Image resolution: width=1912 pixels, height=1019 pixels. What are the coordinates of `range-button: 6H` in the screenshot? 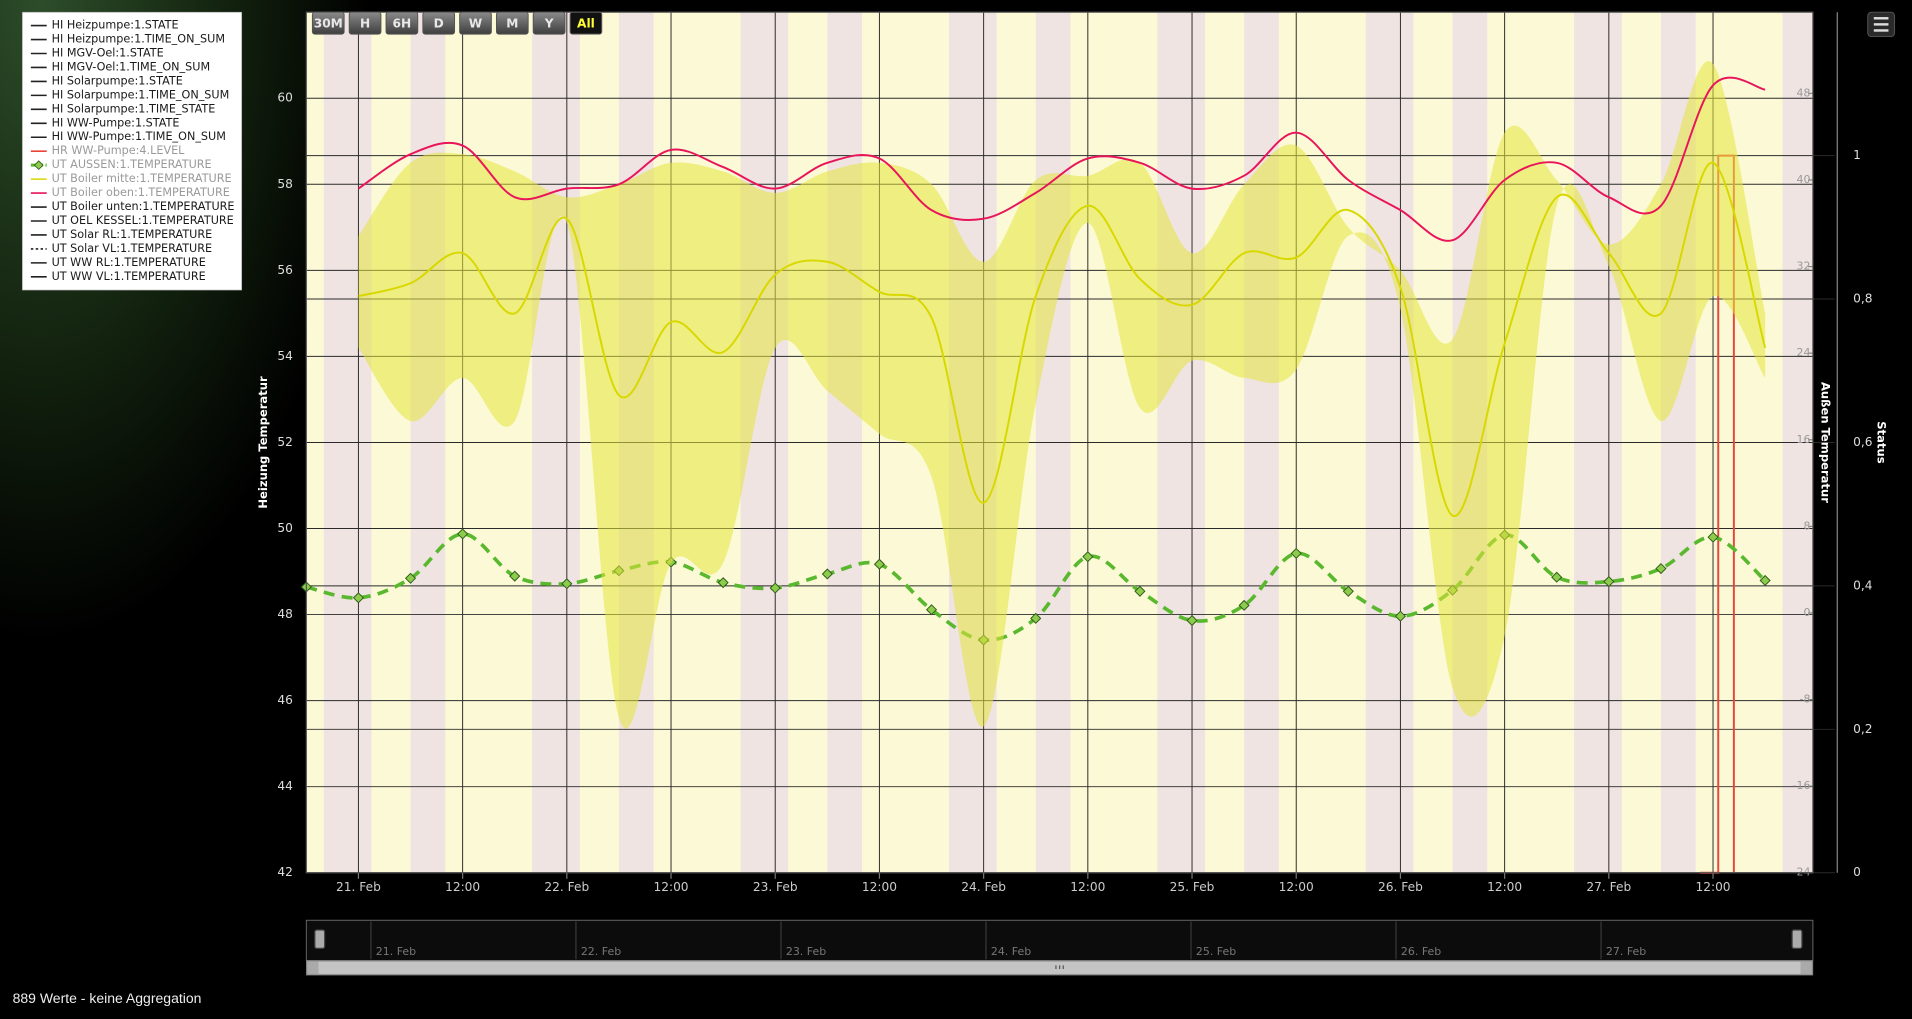 It's located at (402, 23).